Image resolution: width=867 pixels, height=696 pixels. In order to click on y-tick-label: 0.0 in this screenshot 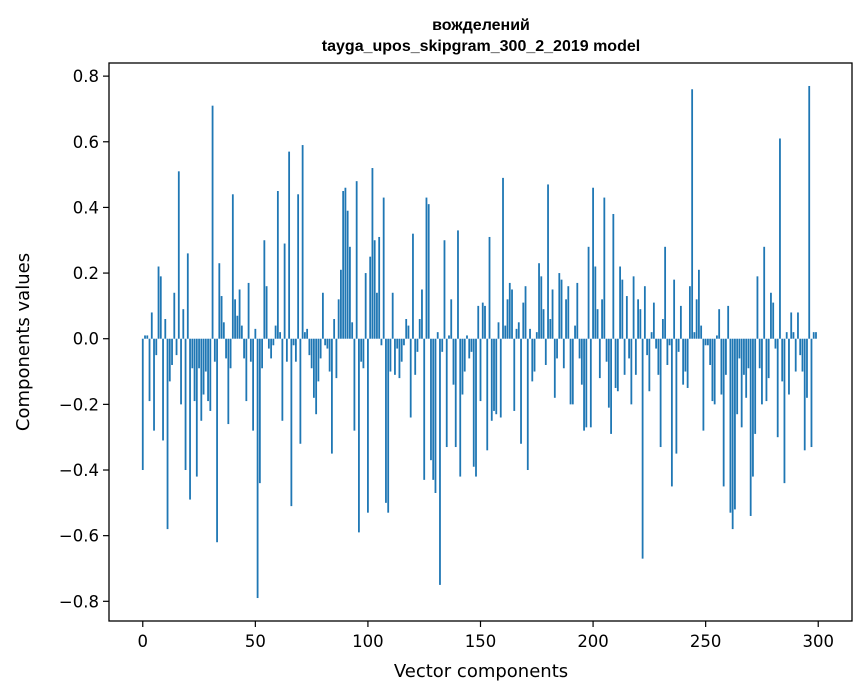, I will do `click(86, 339)`.